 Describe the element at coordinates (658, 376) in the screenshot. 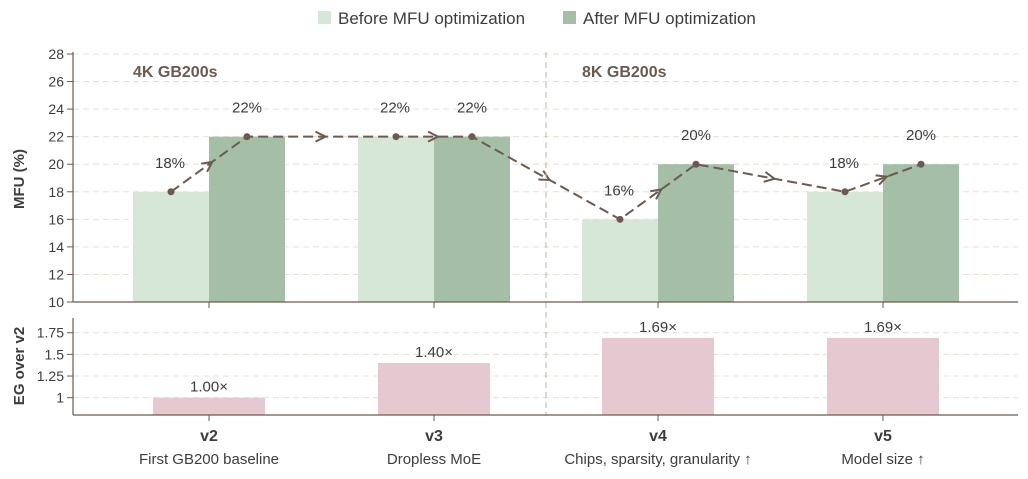

I see `eg-bar-v4` at that location.